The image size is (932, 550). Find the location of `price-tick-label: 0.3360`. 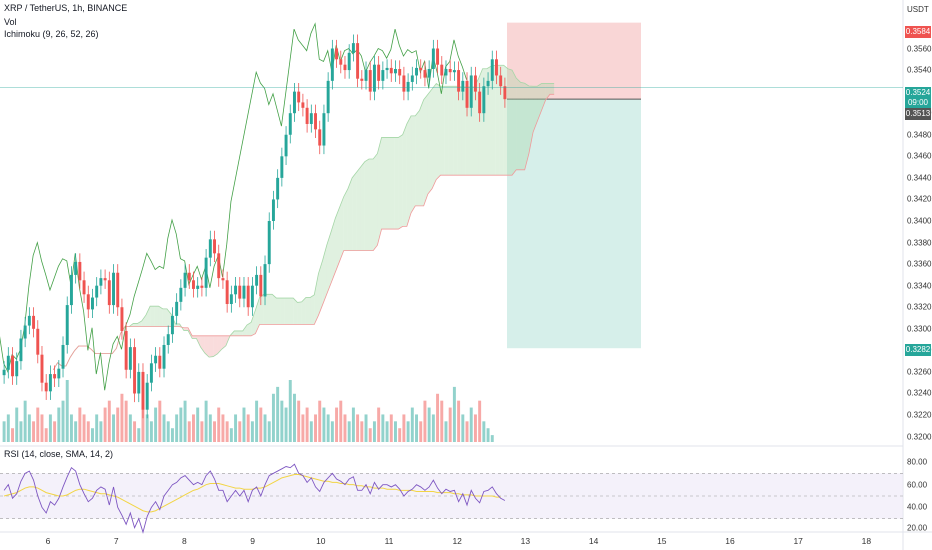

price-tick-label: 0.3360 is located at coordinates (919, 264).